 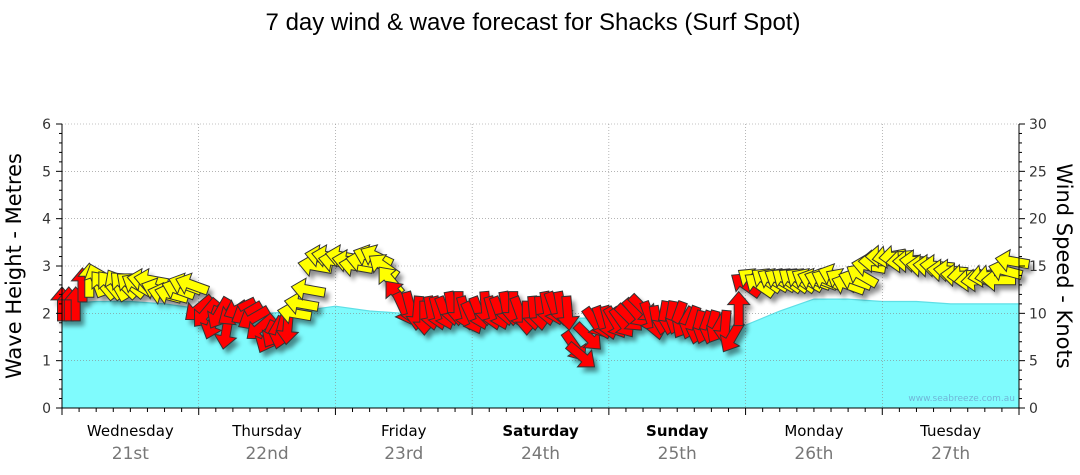 I want to click on day-label: Saturday, so click(x=540, y=431).